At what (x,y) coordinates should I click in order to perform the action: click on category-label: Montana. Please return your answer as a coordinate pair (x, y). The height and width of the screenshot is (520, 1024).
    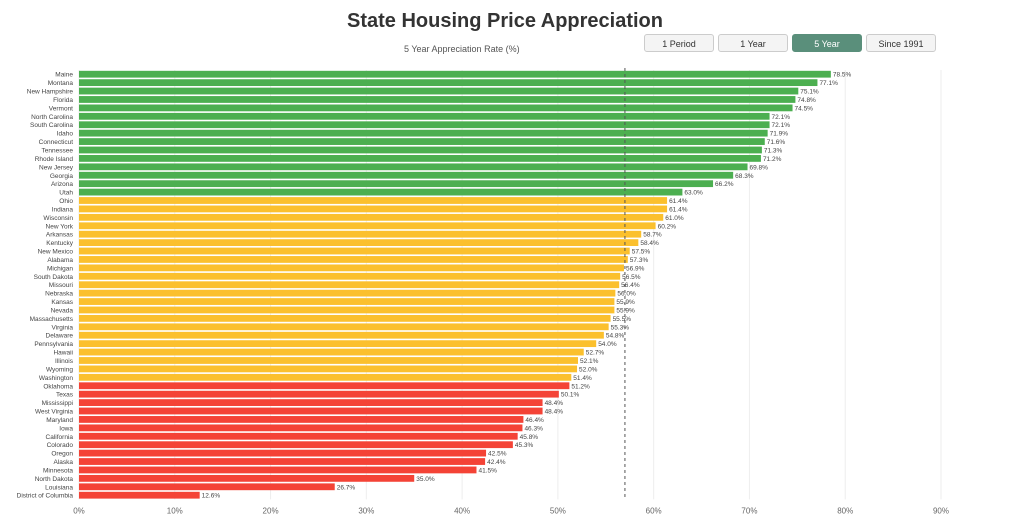
    Looking at the image, I should click on (61, 83).